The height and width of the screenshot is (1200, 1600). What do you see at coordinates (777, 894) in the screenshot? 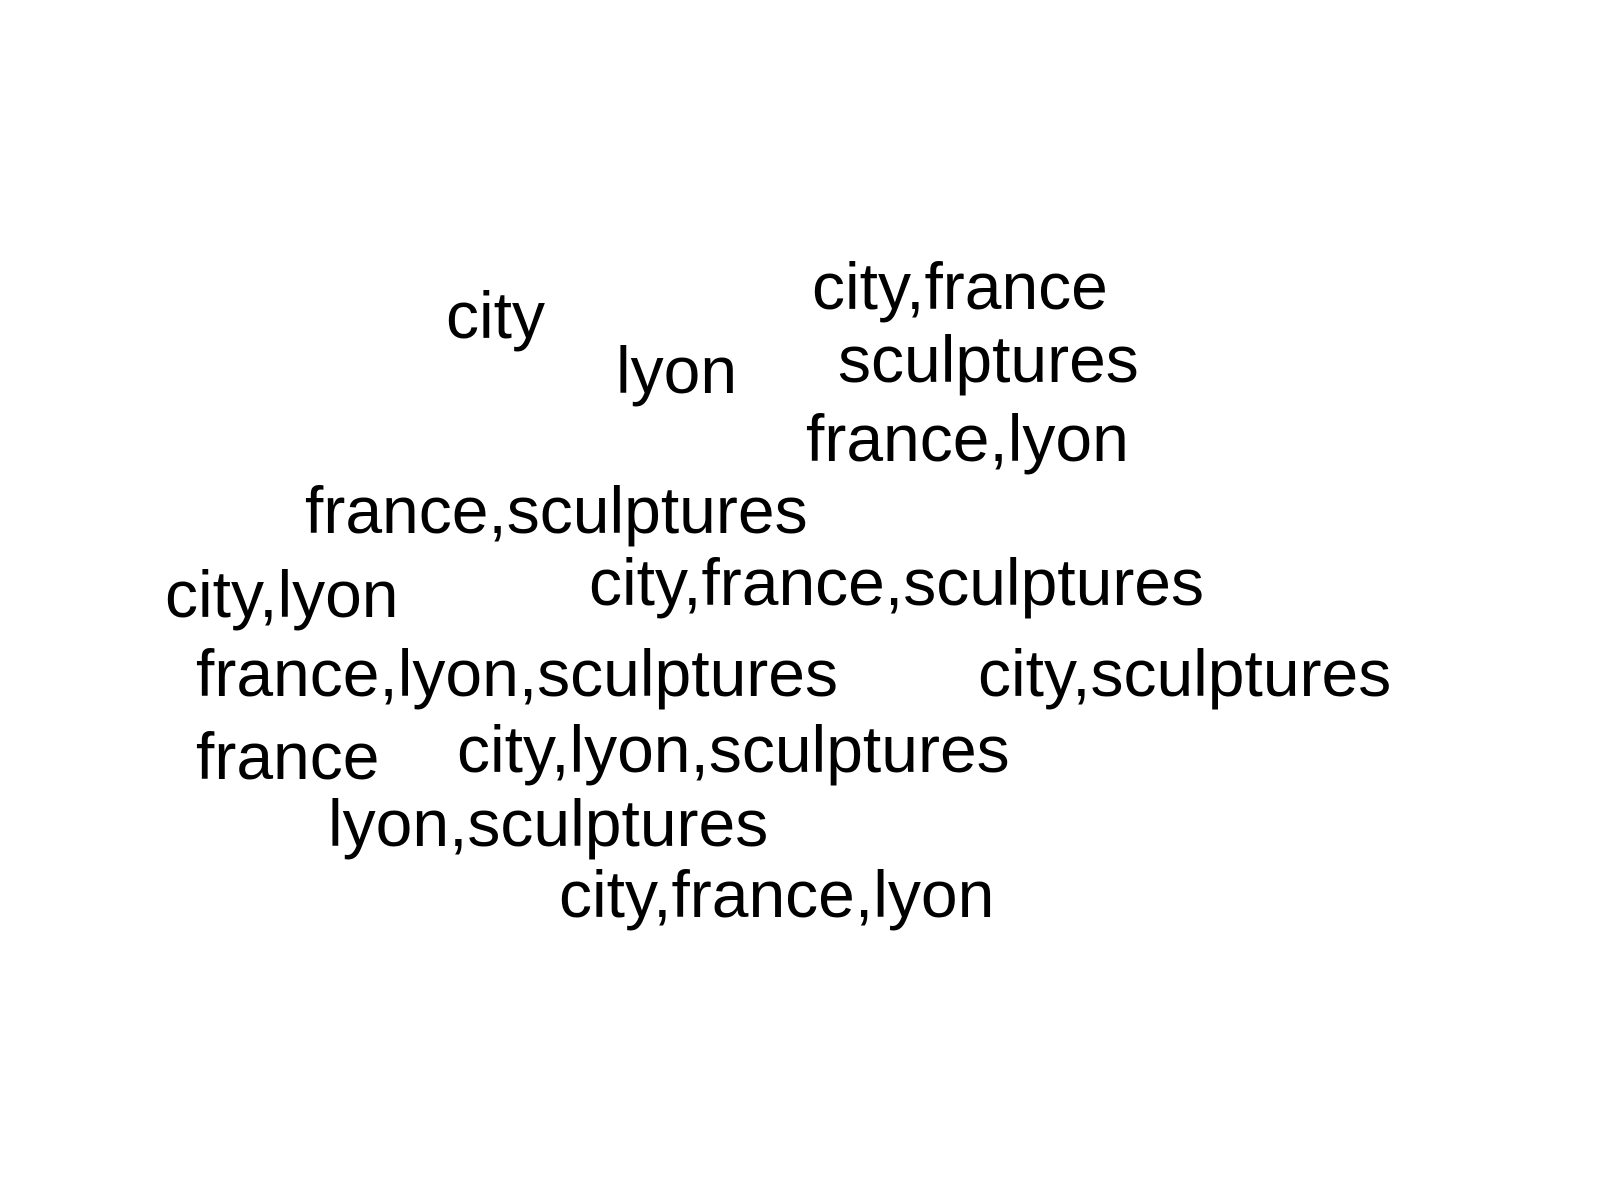
I see `word-city-france-lyon: city,france,lyon` at bounding box center [777, 894].